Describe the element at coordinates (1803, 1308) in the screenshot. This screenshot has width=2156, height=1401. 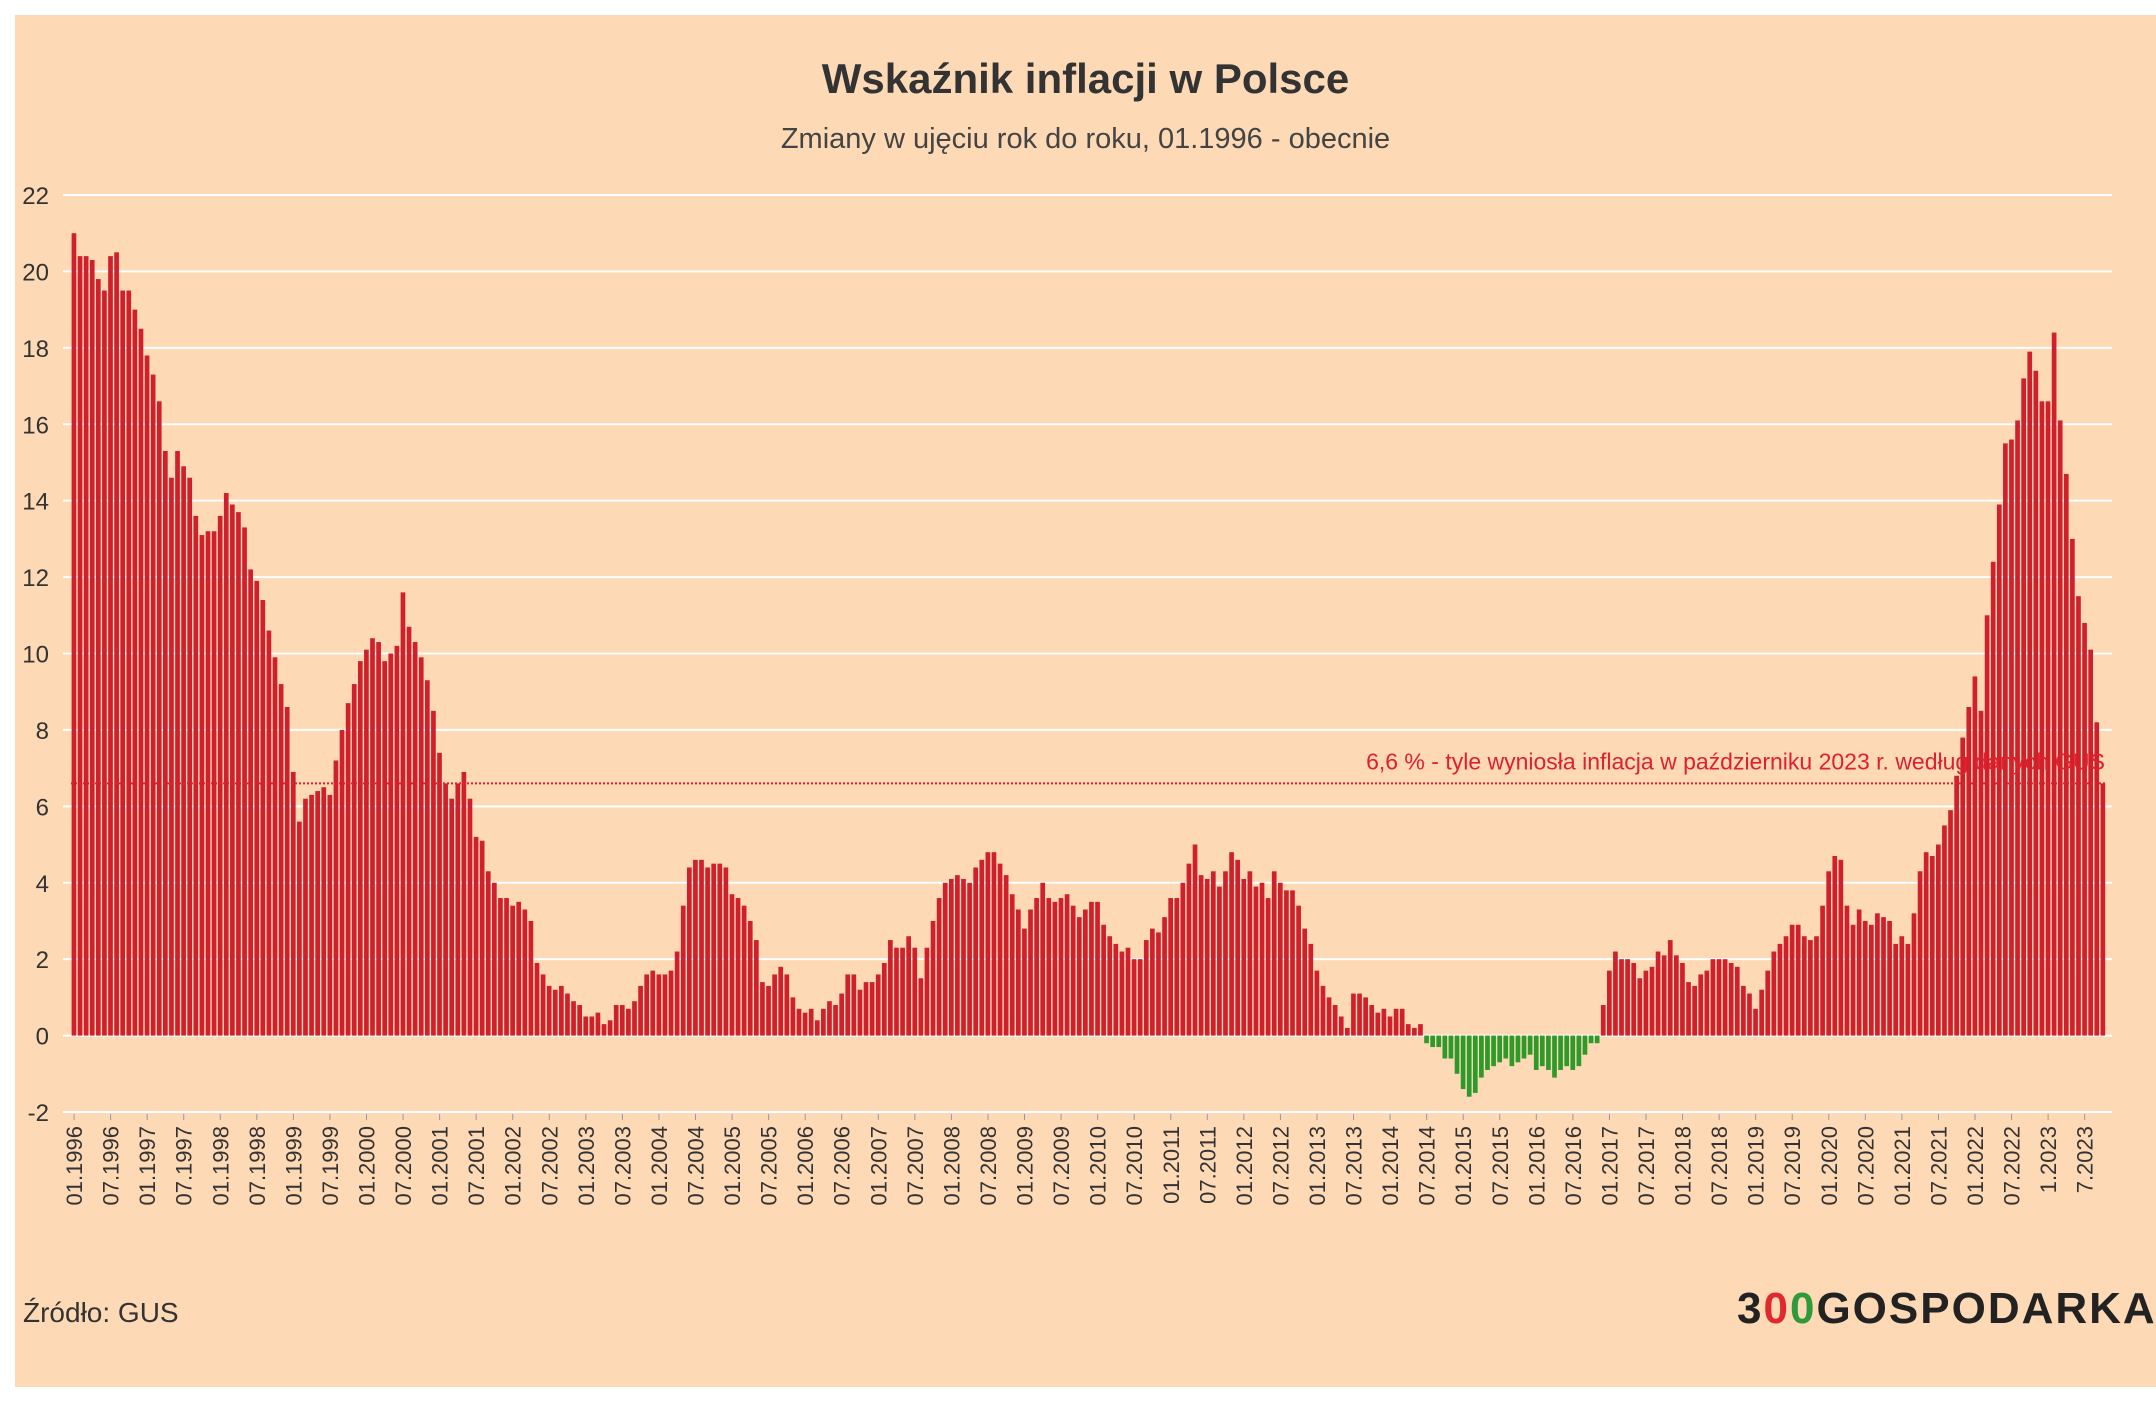
I see `logo-digit-0-green: 0` at that location.